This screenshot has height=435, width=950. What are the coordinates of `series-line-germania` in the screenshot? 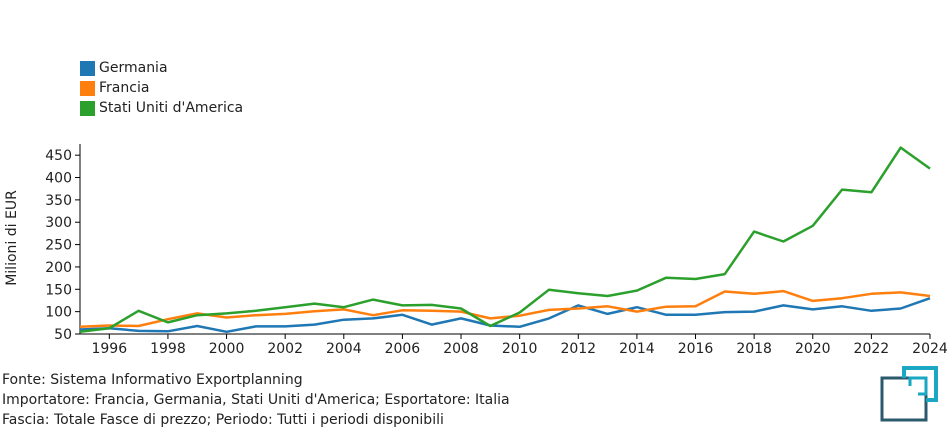 It's located at (505, 315).